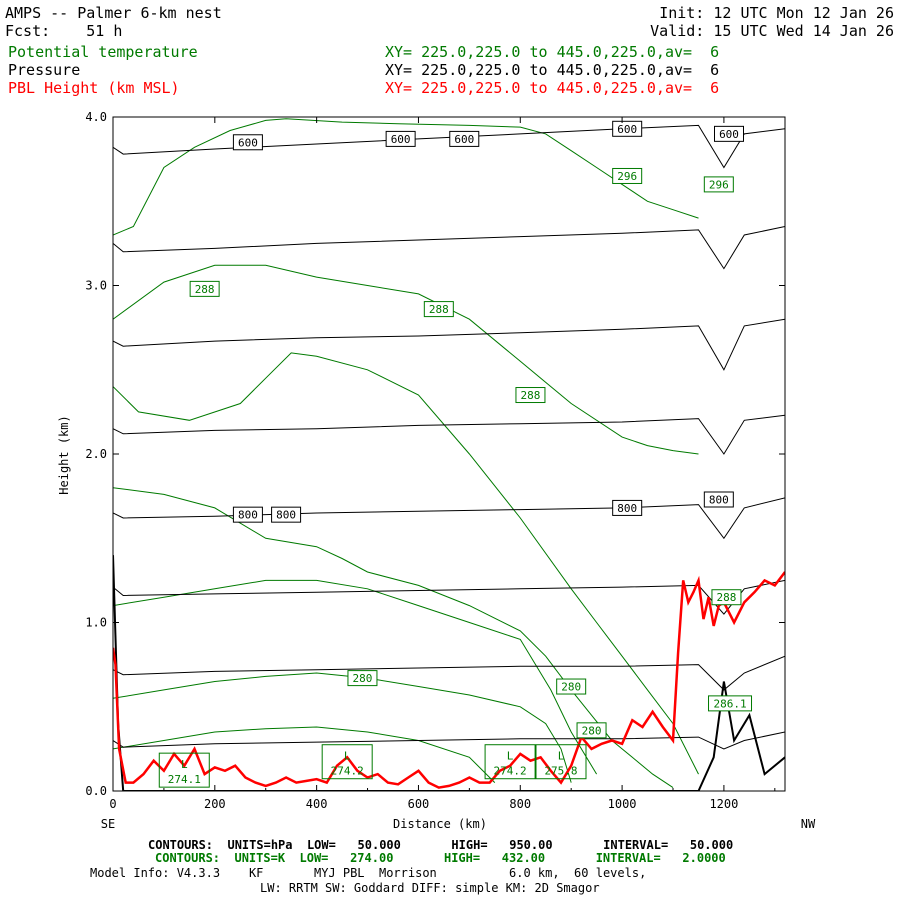  Describe the element at coordinates (510, 771) in the screenshot. I see `low-value-2: 274.2` at that location.